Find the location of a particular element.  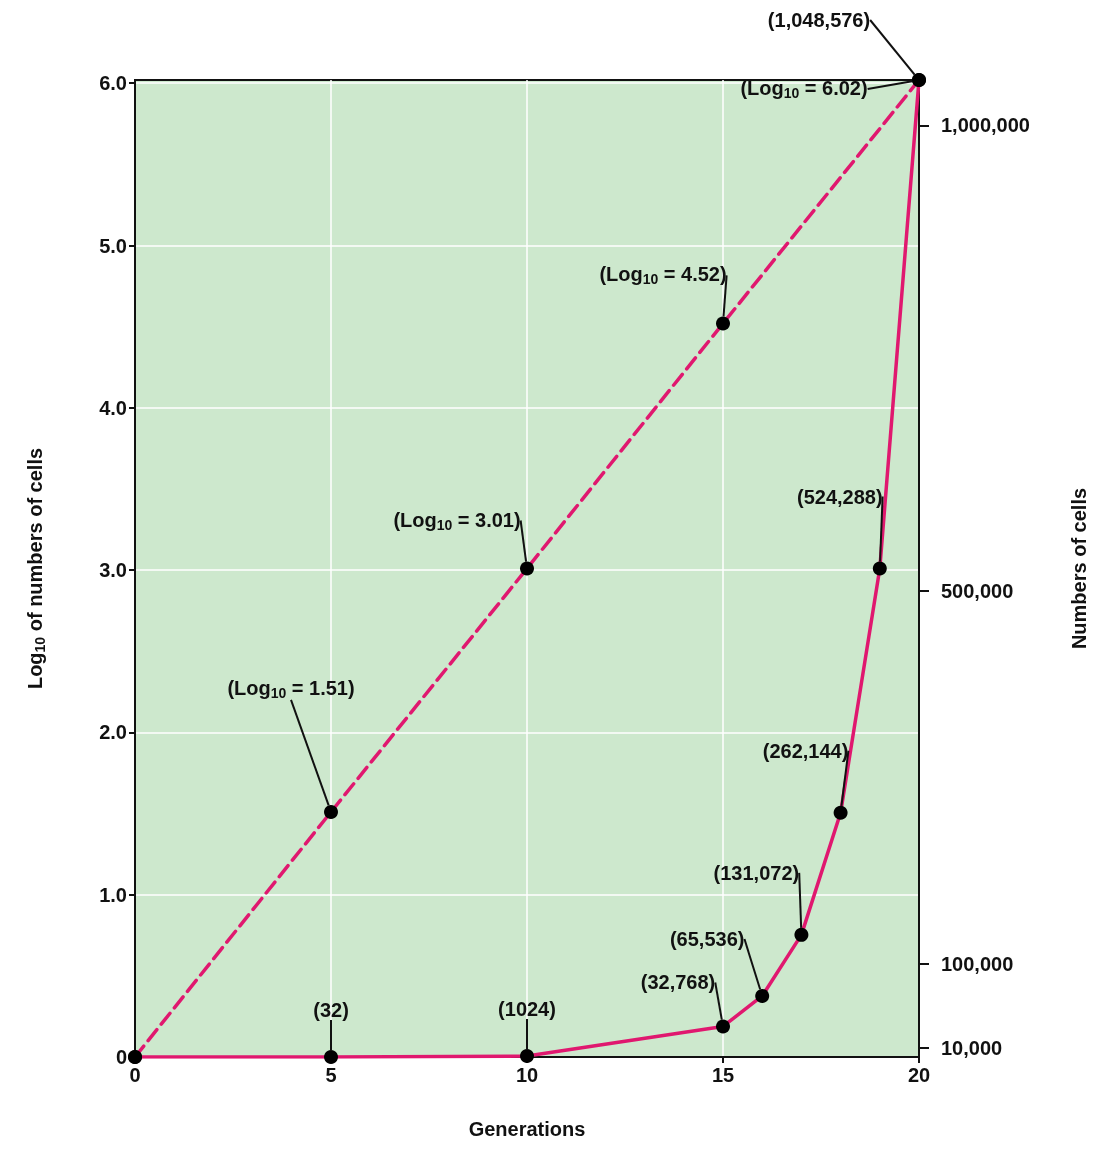

x-tick-label: 20 is located at coordinates (919, 1075).